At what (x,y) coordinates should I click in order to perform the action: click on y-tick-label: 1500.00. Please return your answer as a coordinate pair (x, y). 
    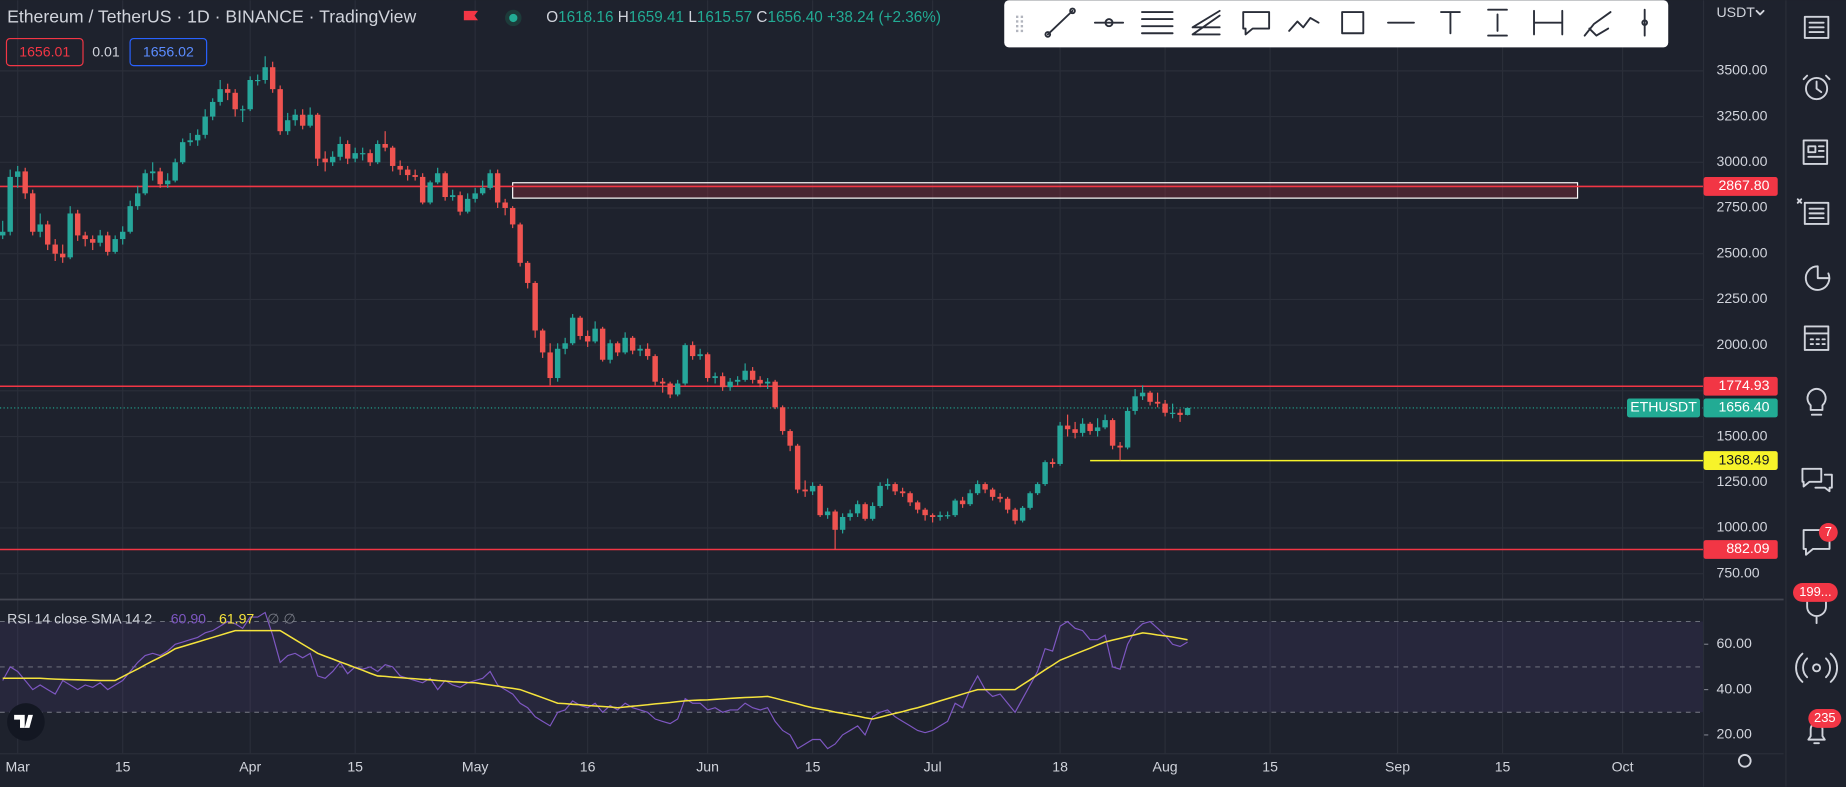
    Looking at the image, I should click on (1741, 435).